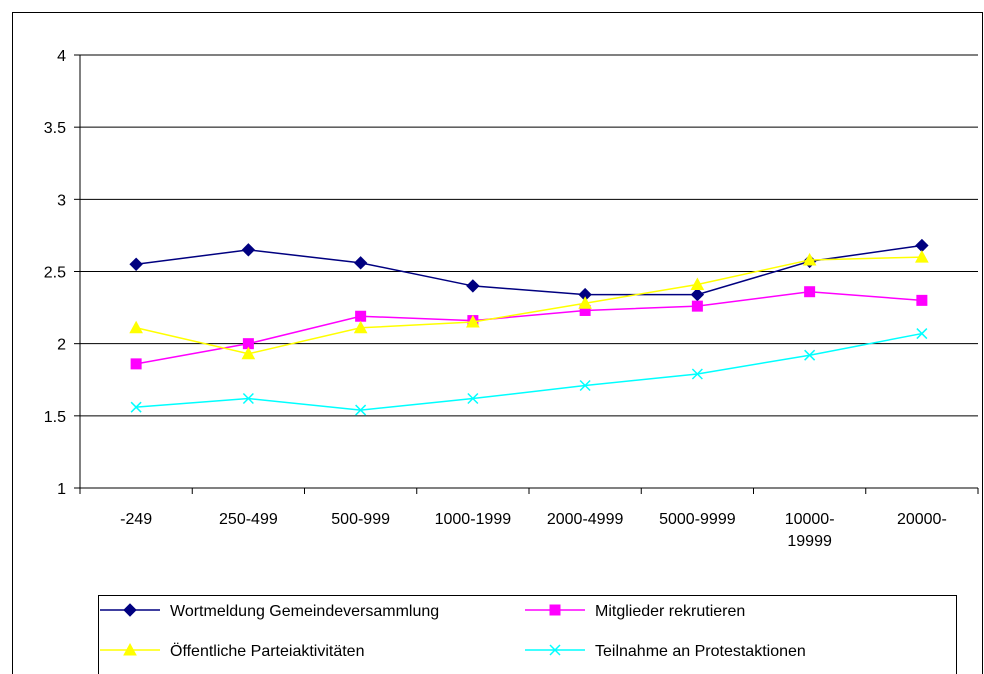 The height and width of the screenshot is (674, 984). Describe the element at coordinates (61, 345) in the screenshot. I see `y-tick-label: 2` at that location.